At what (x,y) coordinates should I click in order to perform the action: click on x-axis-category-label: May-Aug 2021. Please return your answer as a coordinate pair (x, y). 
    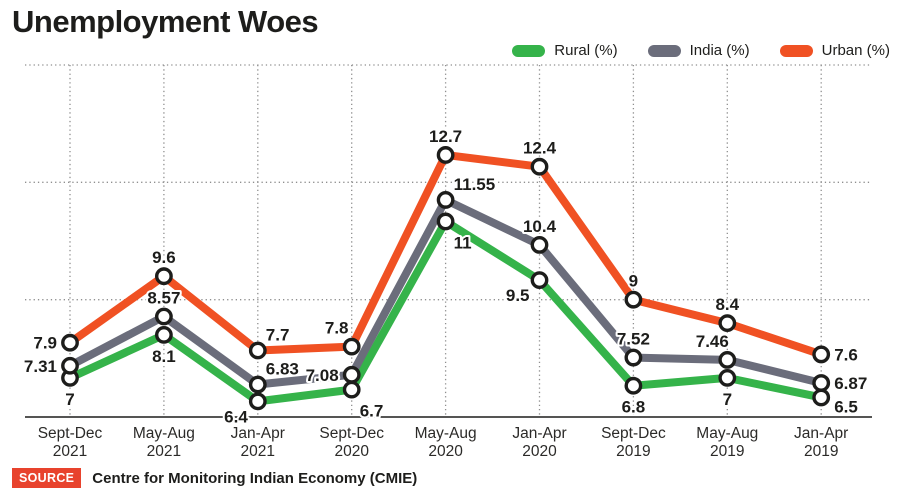
    Looking at the image, I should click on (164, 442).